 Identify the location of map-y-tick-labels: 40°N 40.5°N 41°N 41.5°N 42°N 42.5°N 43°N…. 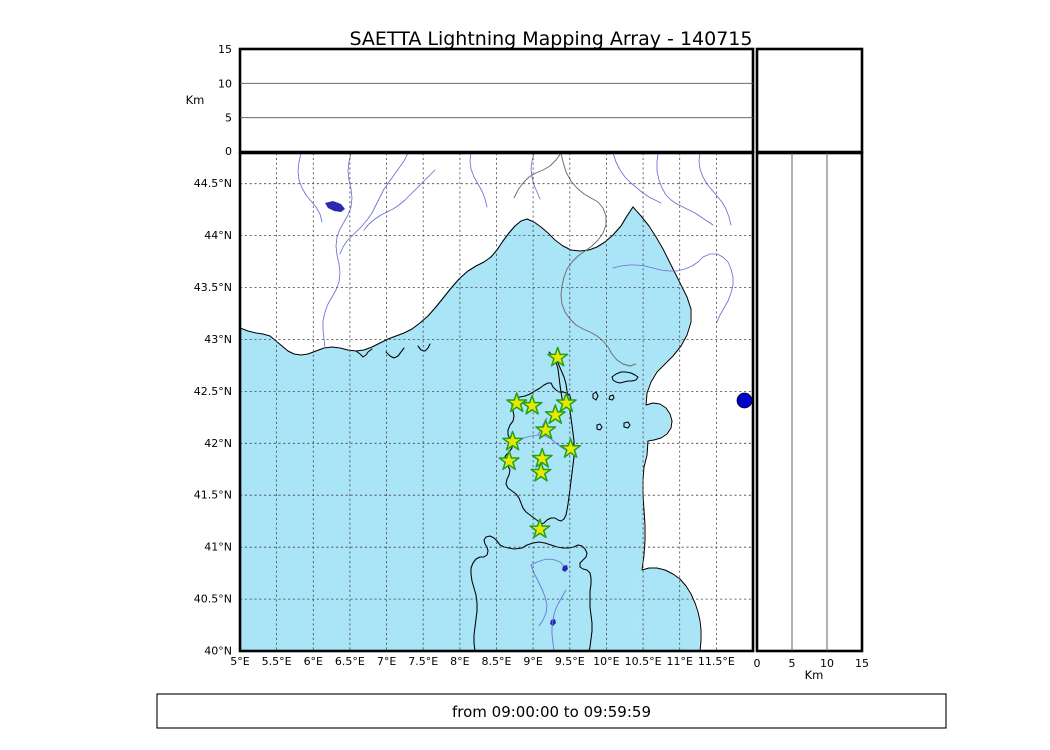
(213, 417).